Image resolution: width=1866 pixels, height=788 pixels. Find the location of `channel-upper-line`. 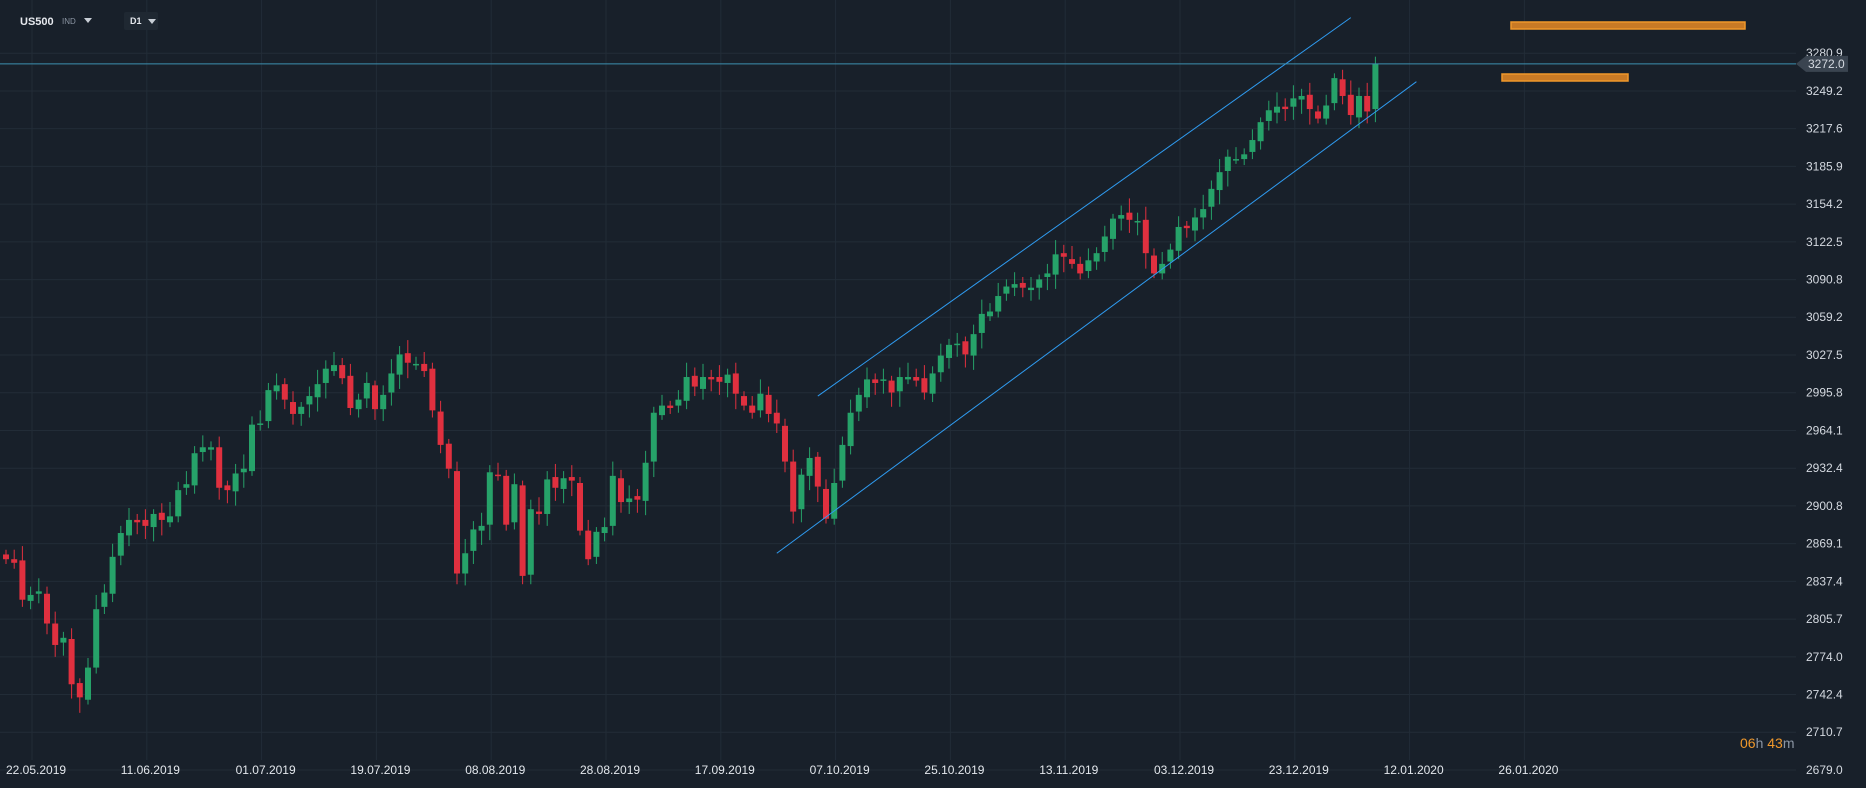

channel-upper-line is located at coordinates (1084, 207).